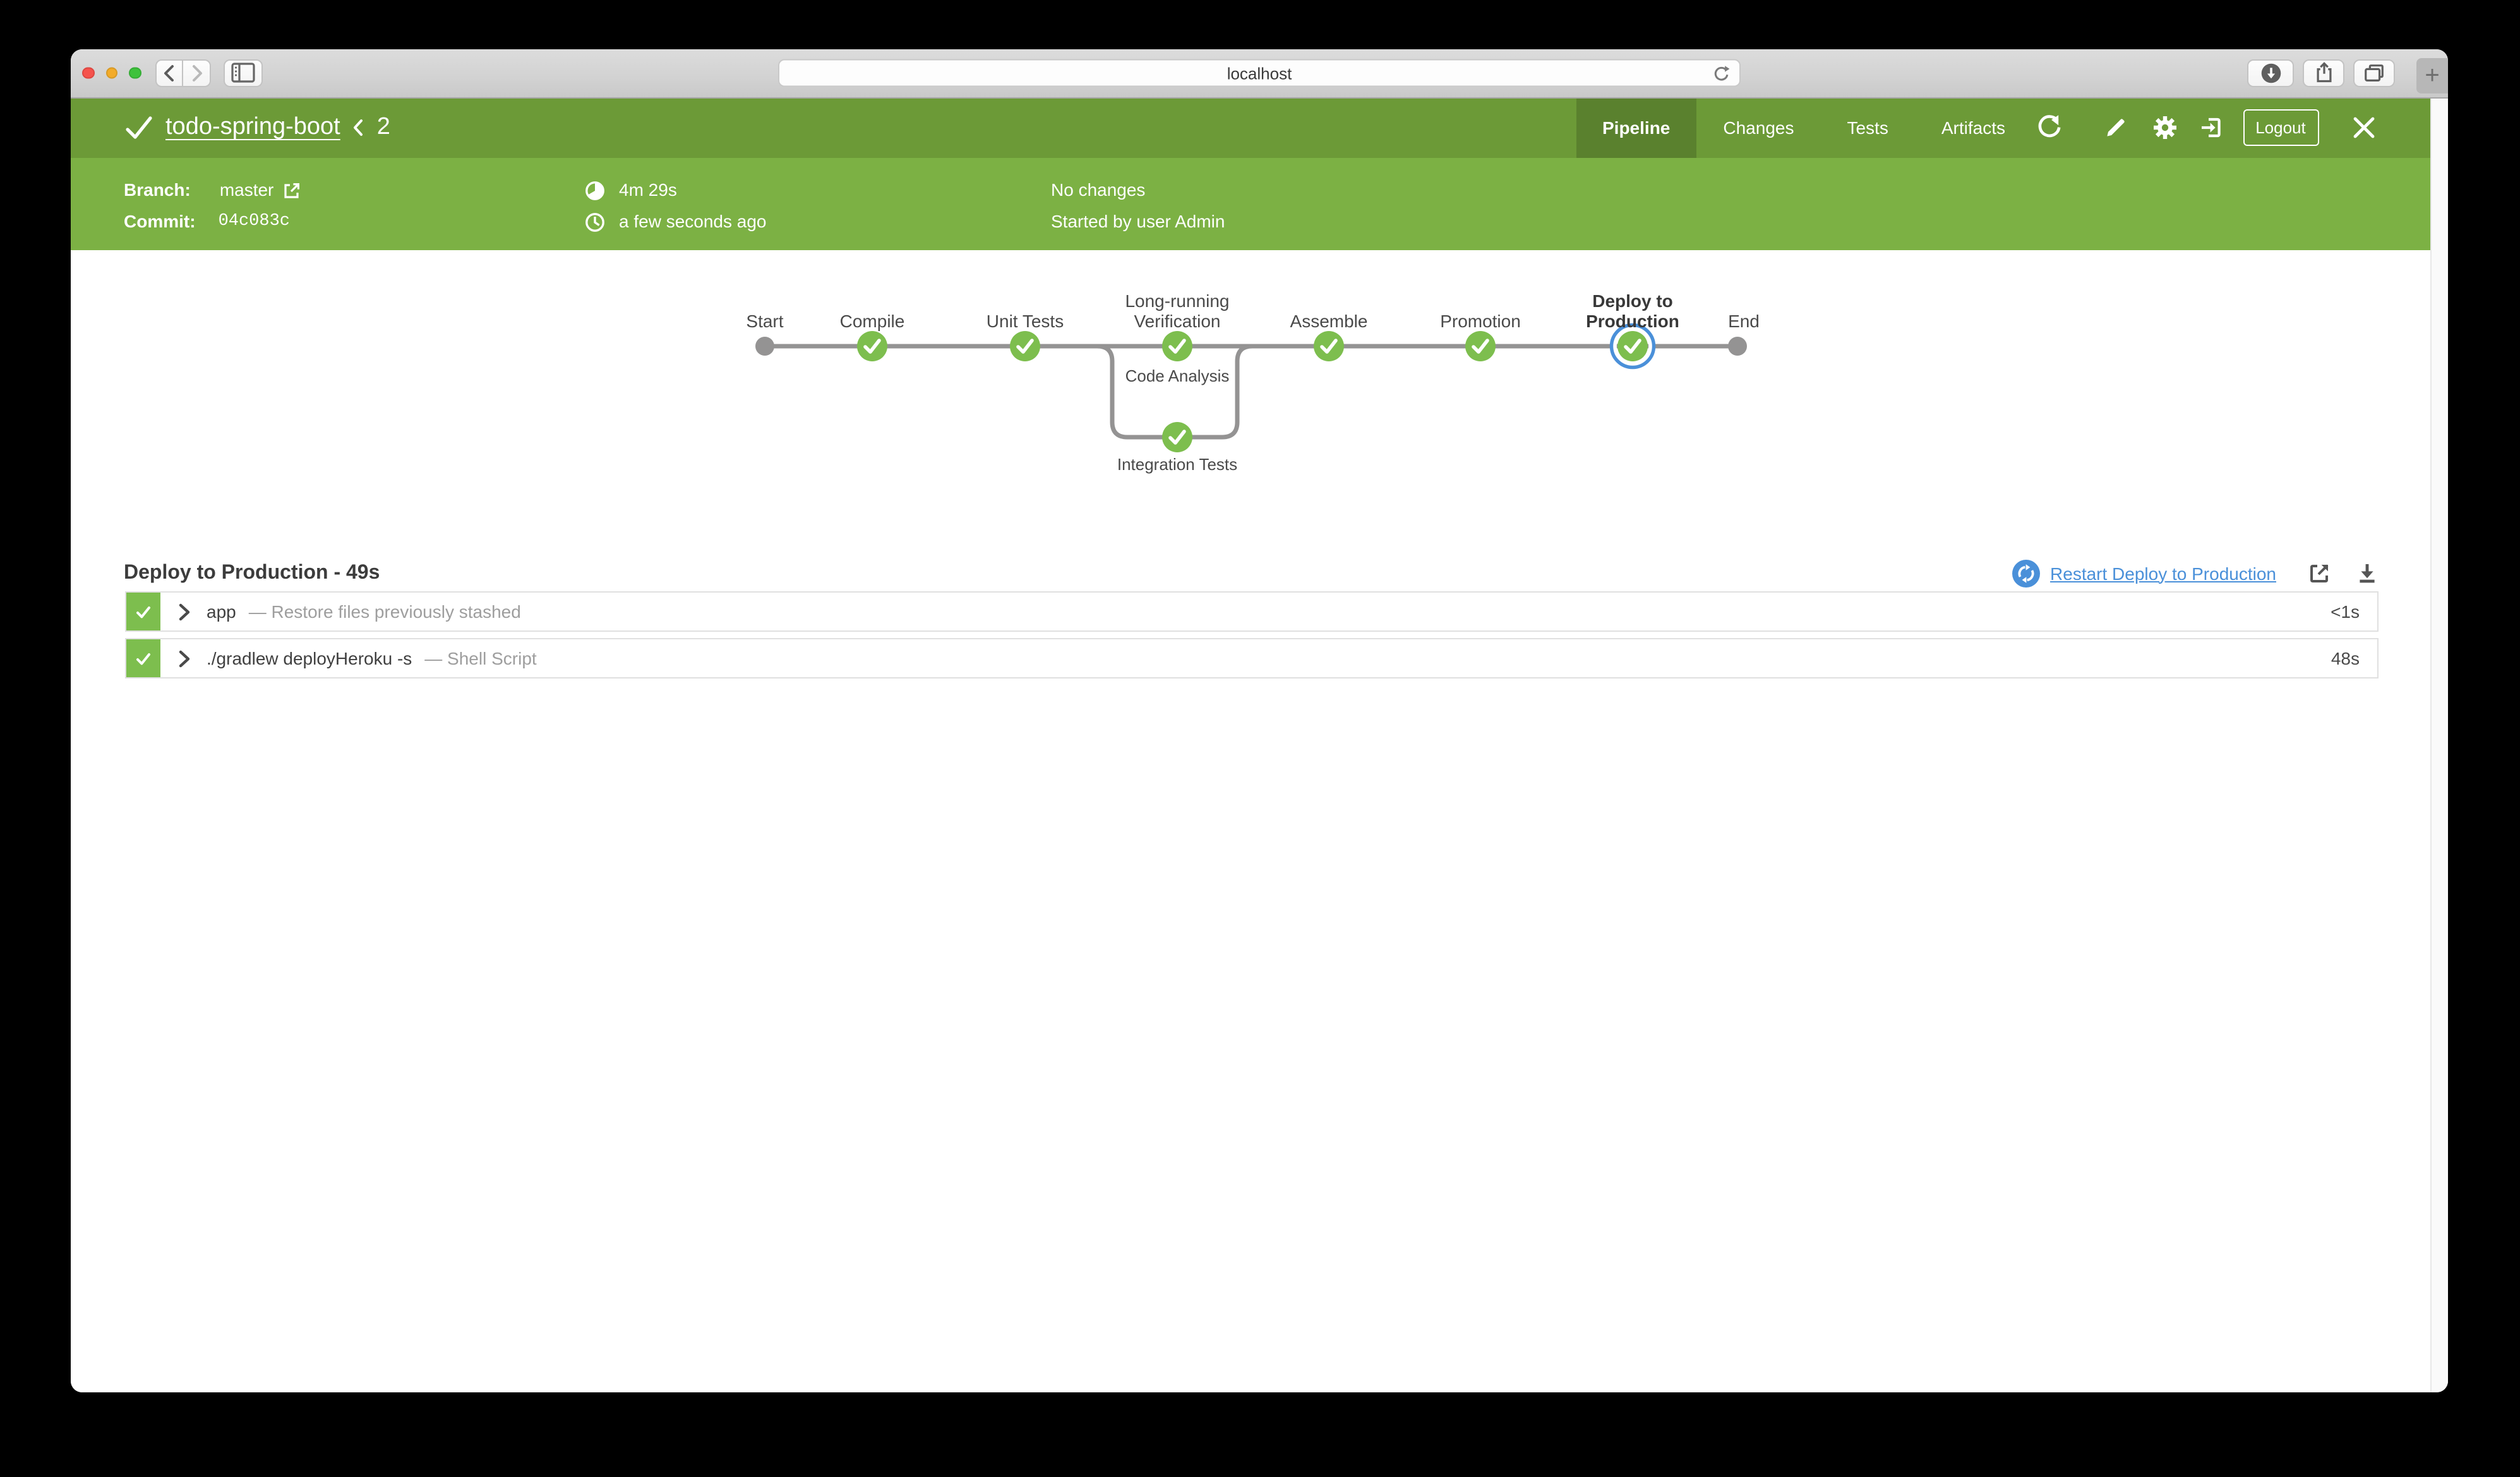  Describe the element at coordinates (2281, 128) in the screenshot. I see `logout-button: Logout` at that location.